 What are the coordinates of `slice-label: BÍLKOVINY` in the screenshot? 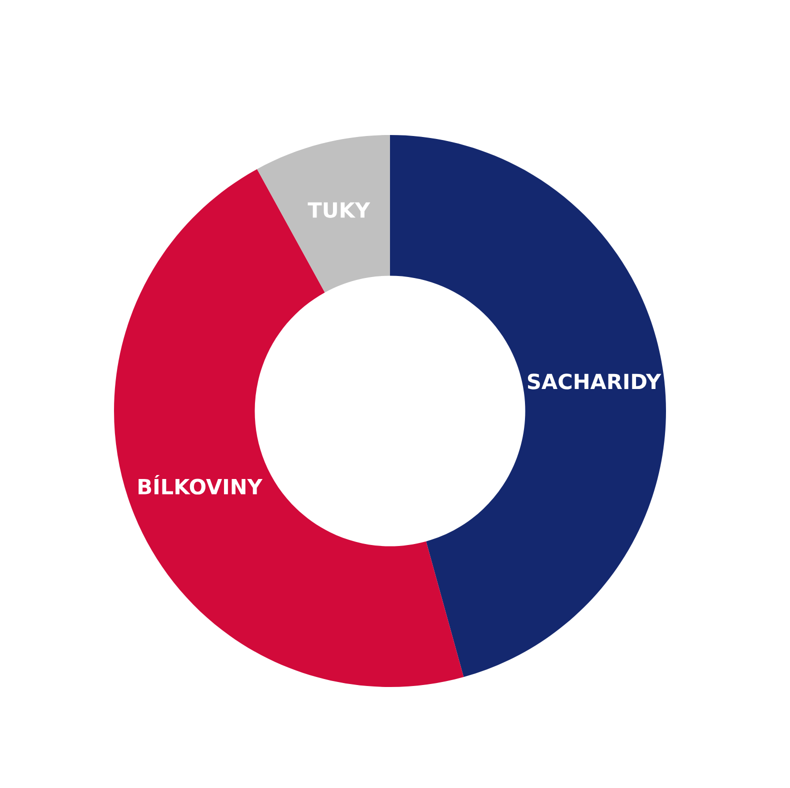 It's located at (200, 484).